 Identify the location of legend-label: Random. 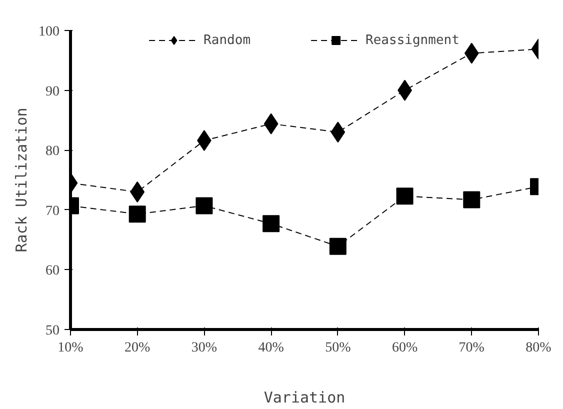
(227, 40).